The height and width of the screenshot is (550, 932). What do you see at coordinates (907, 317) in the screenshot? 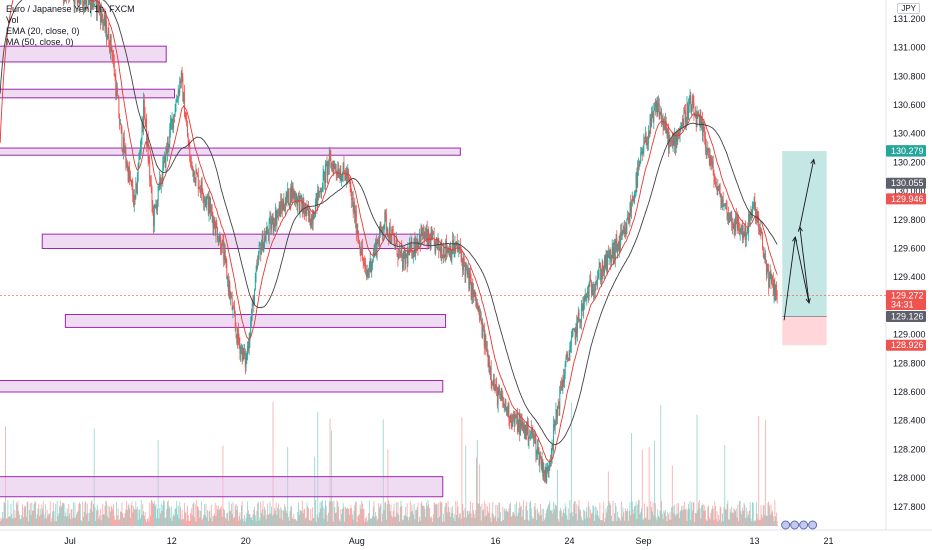
I see `price-label: 129.126` at bounding box center [907, 317].